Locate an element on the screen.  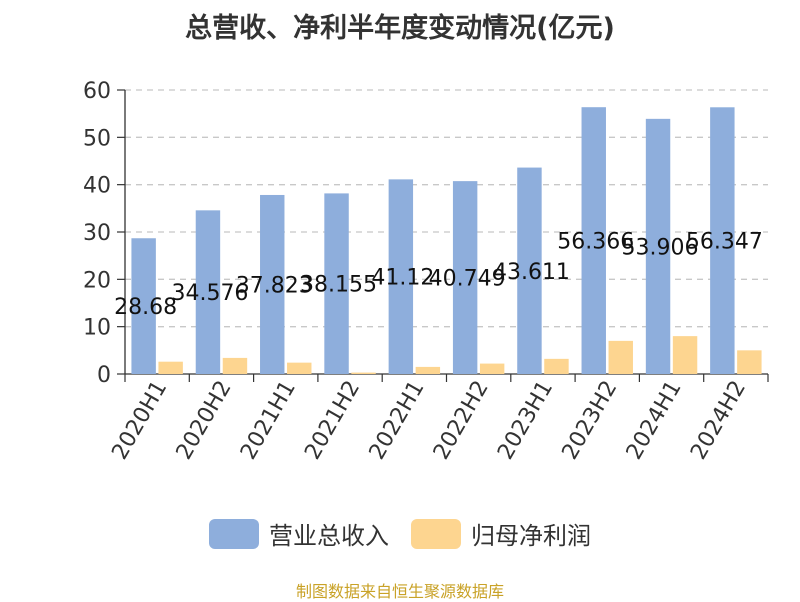
x-tick-label: 2023H1 is located at coordinates (525, 420).